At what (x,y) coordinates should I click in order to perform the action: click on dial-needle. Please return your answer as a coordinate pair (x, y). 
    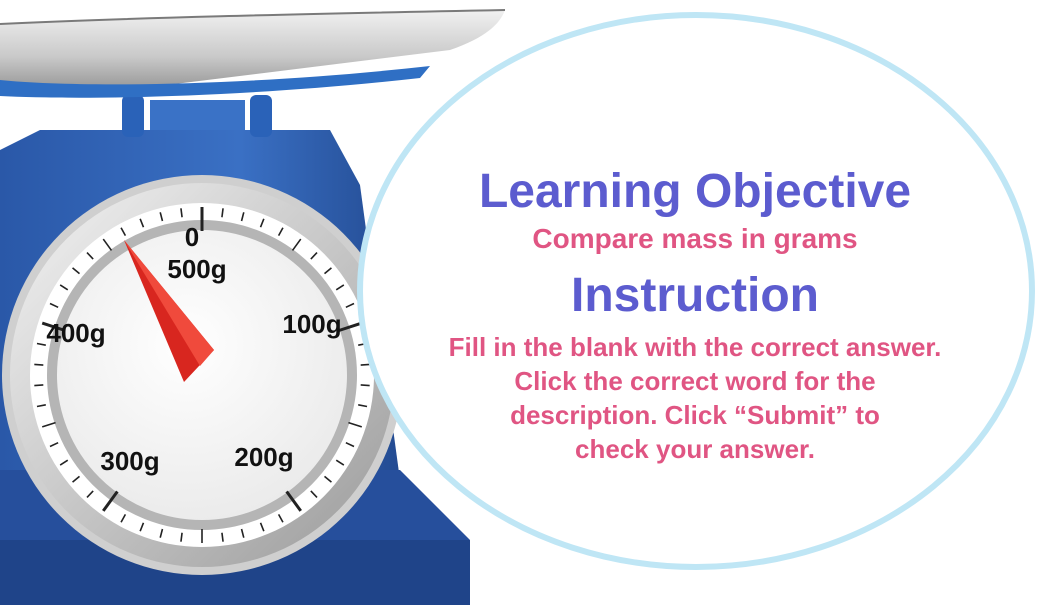
    Looking at the image, I should click on (169, 311).